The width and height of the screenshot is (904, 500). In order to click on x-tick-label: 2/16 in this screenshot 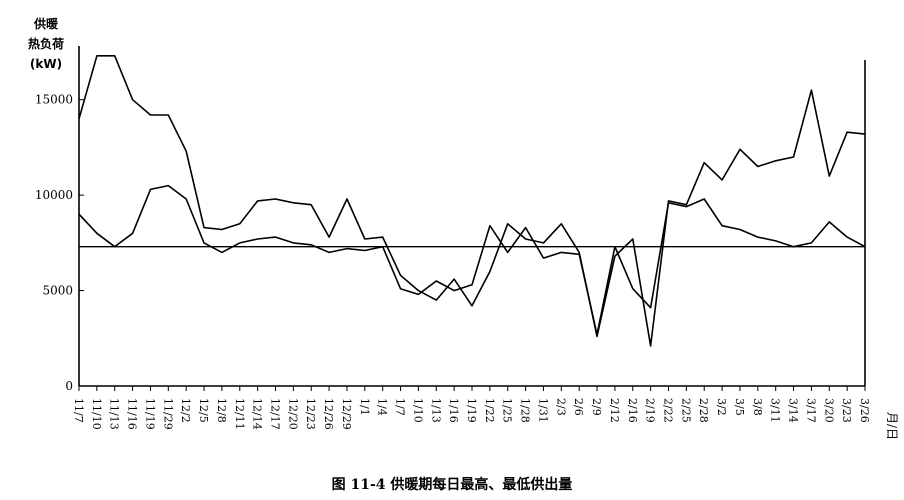, I will do `click(632, 410)`.